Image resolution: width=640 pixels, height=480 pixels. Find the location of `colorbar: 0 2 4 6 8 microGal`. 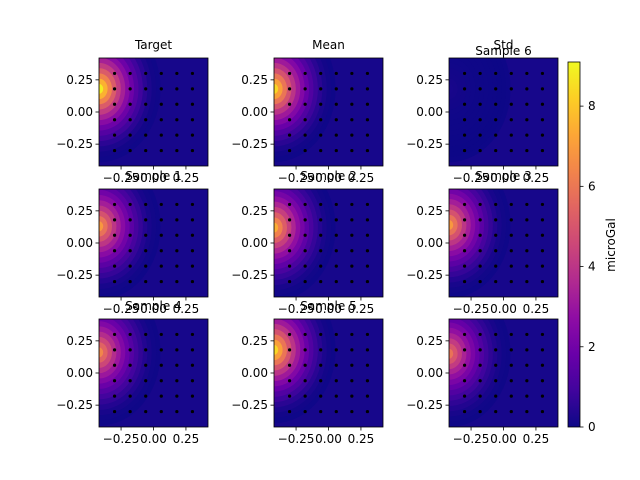

colorbar: 0 2 4 6 8 microGal is located at coordinates (592, 247).